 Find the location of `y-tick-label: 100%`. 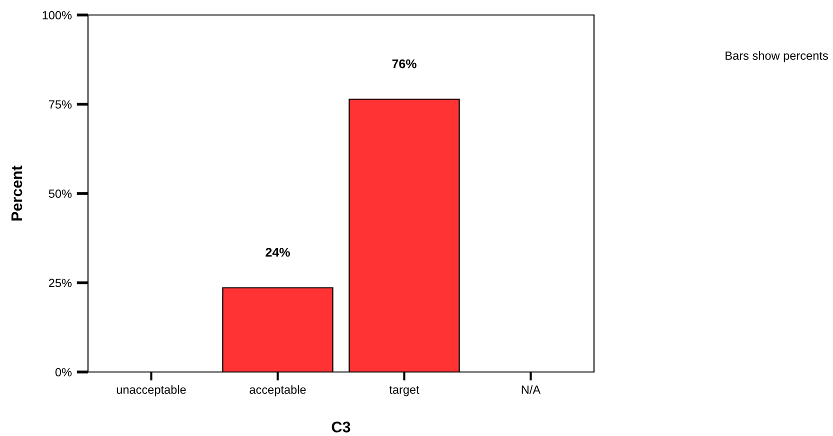

y-tick-label: 100% is located at coordinates (57, 15).